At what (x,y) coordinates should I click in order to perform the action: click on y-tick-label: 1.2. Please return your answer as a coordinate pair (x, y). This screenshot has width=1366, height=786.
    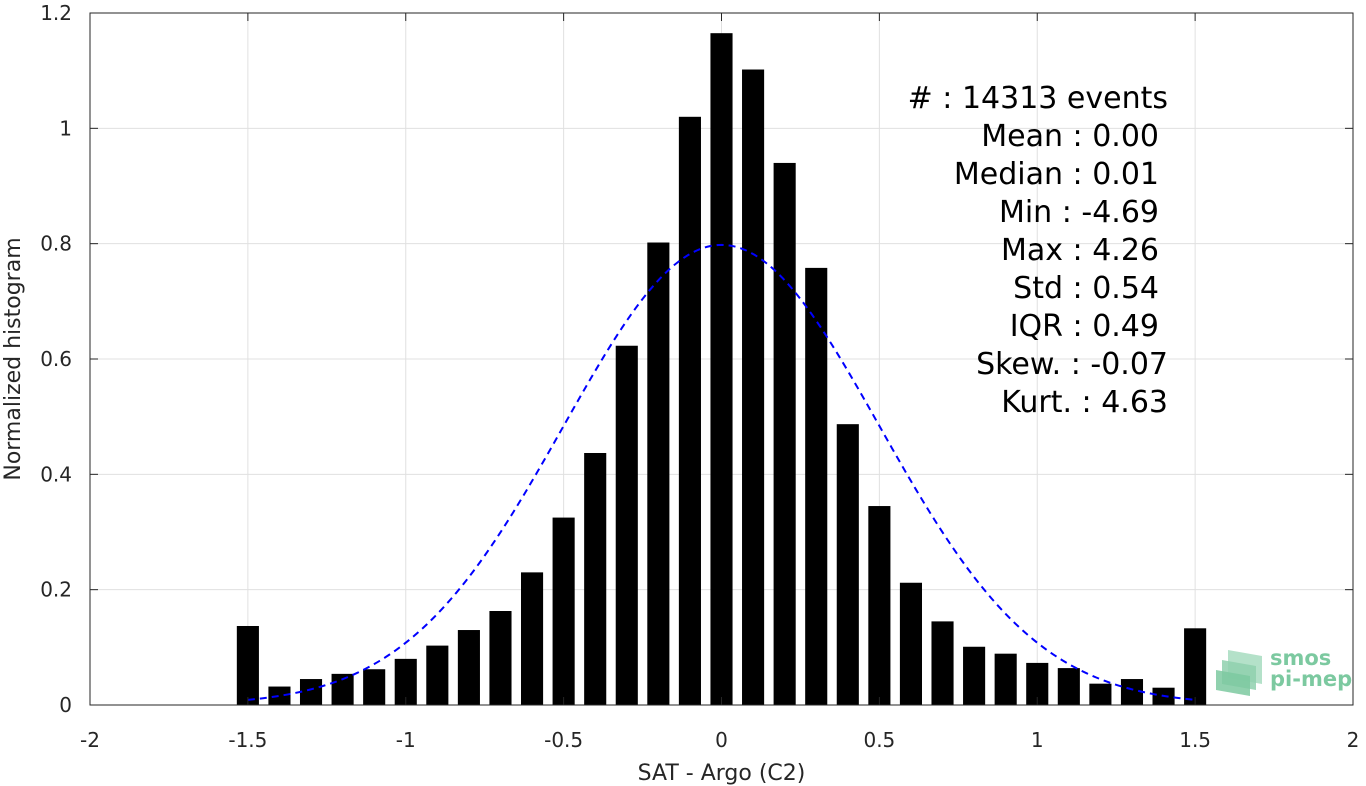
    Looking at the image, I should click on (56, 13).